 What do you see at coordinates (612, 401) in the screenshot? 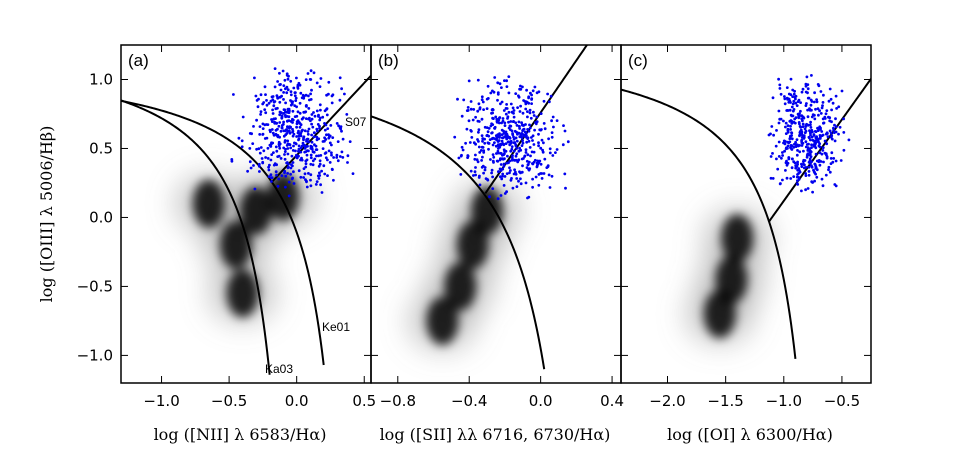
I see `x-tick-label-b-3: 0.4` at bounding box center [612, 401].